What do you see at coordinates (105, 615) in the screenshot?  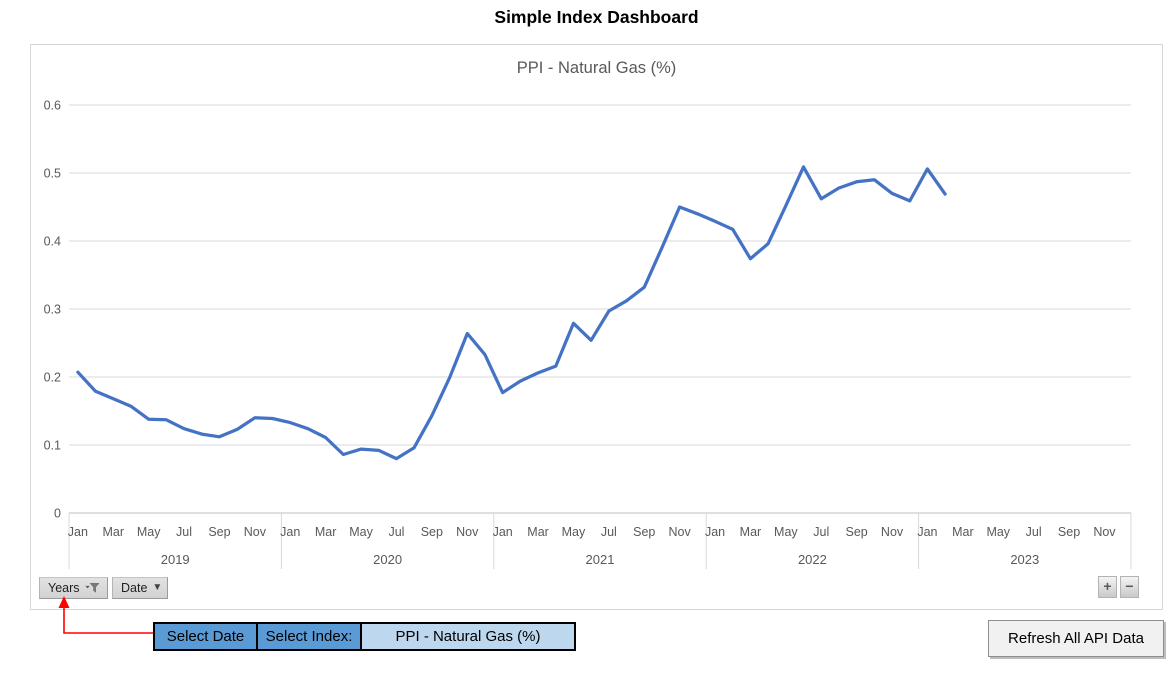 I see `annotation-arrow` at bounding box center [105, 615].